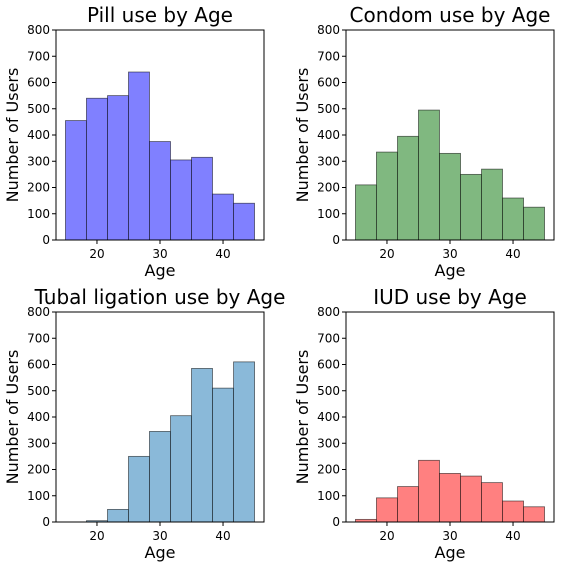  Describe the element at coordinates (450, 297) in the screenshot. I see `chart-title: IUD use by Age` at that location.